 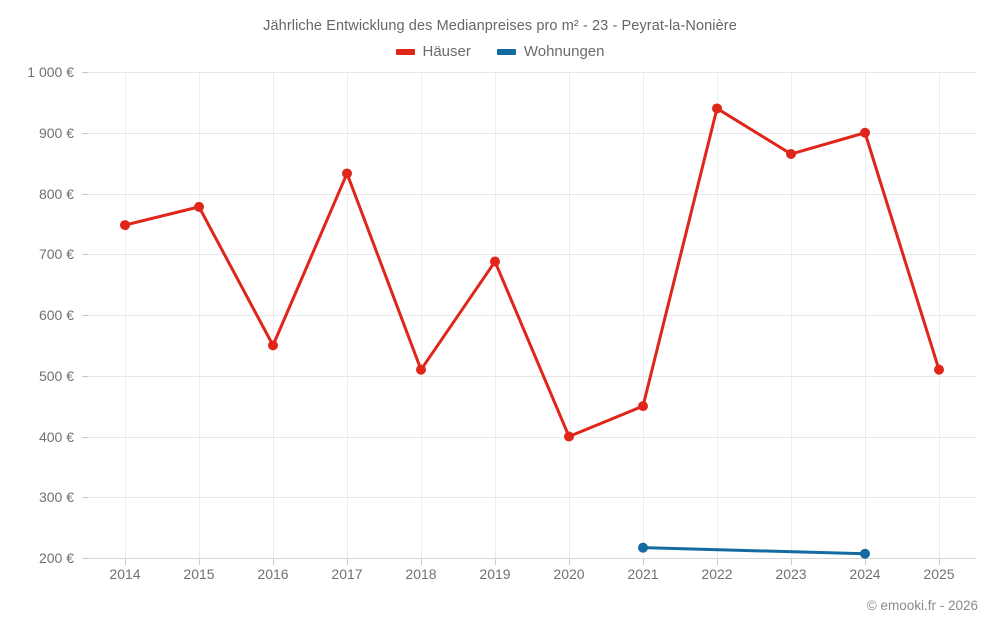 What do you see at coordinates (125, 574) in the screenshot?
I see `x-tick-label: 2014` at bounding box center [125, 574].